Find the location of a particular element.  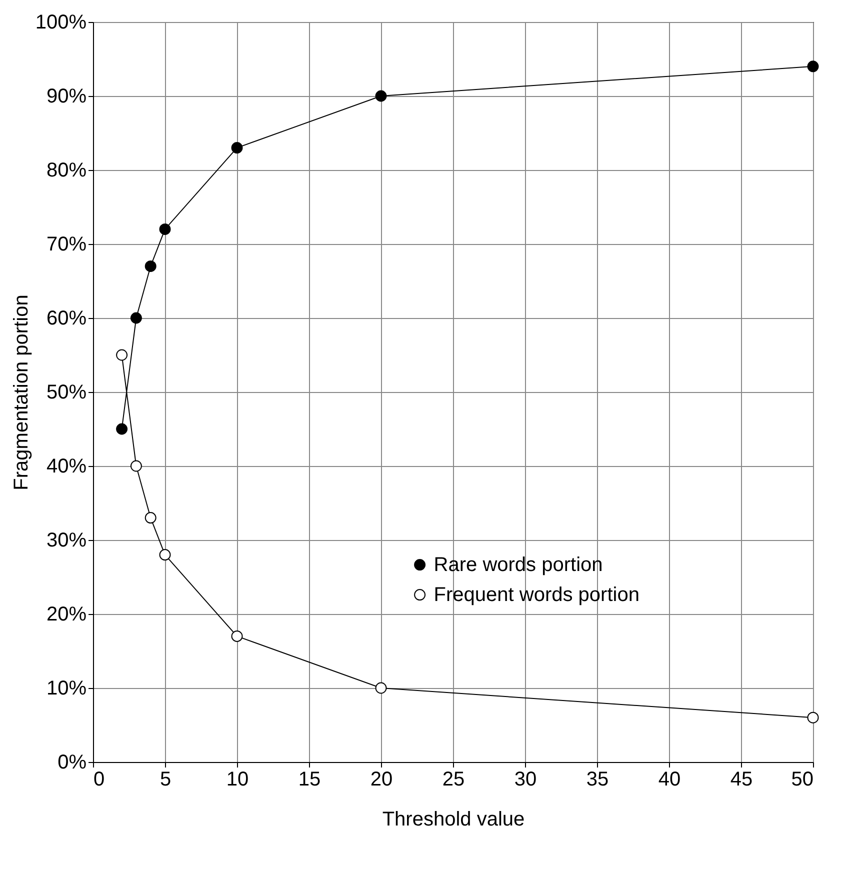

legend-label: Rare words portion is located at coordinates (518, 565).